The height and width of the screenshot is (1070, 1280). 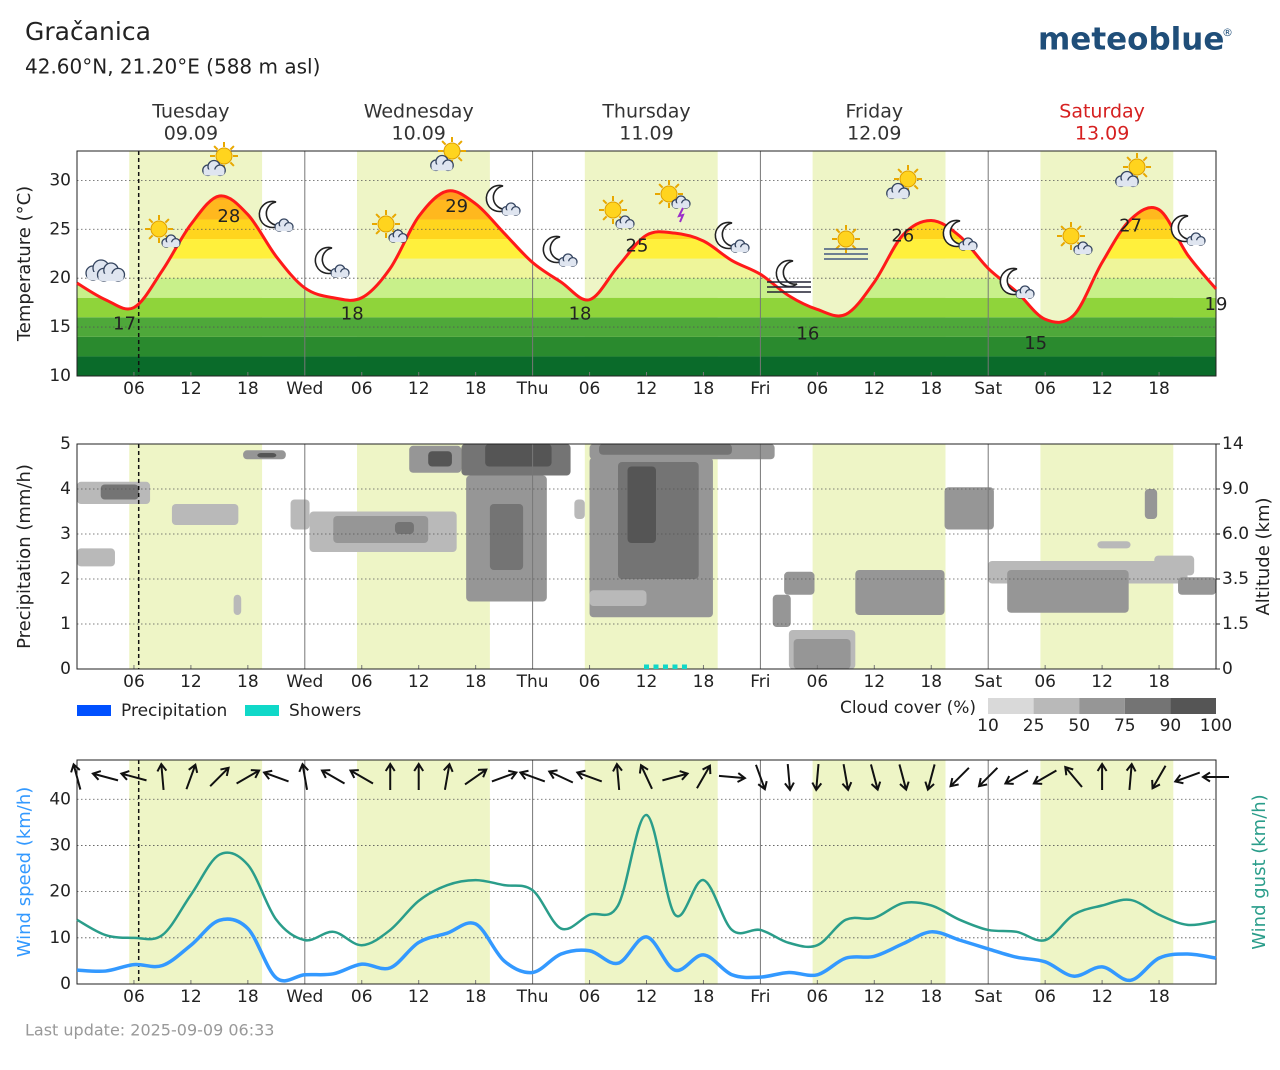 What do you see at coordinates (1079, 726) in the screenshot?
I see `cloud-legend-label: 50` at bounding box center [1079, 726].